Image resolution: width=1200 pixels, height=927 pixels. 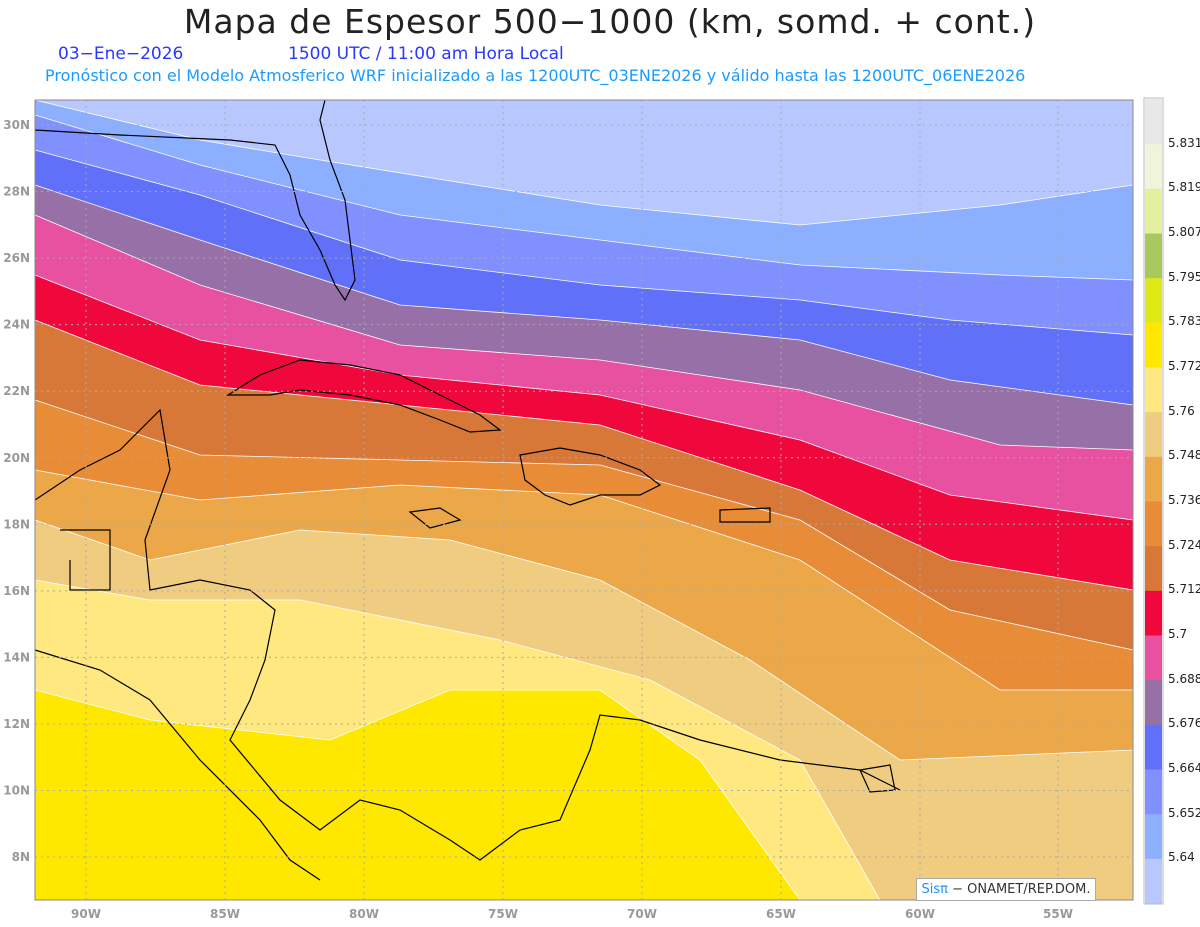 I want to click on lon-label: 90W, so click(x=86, y=914).